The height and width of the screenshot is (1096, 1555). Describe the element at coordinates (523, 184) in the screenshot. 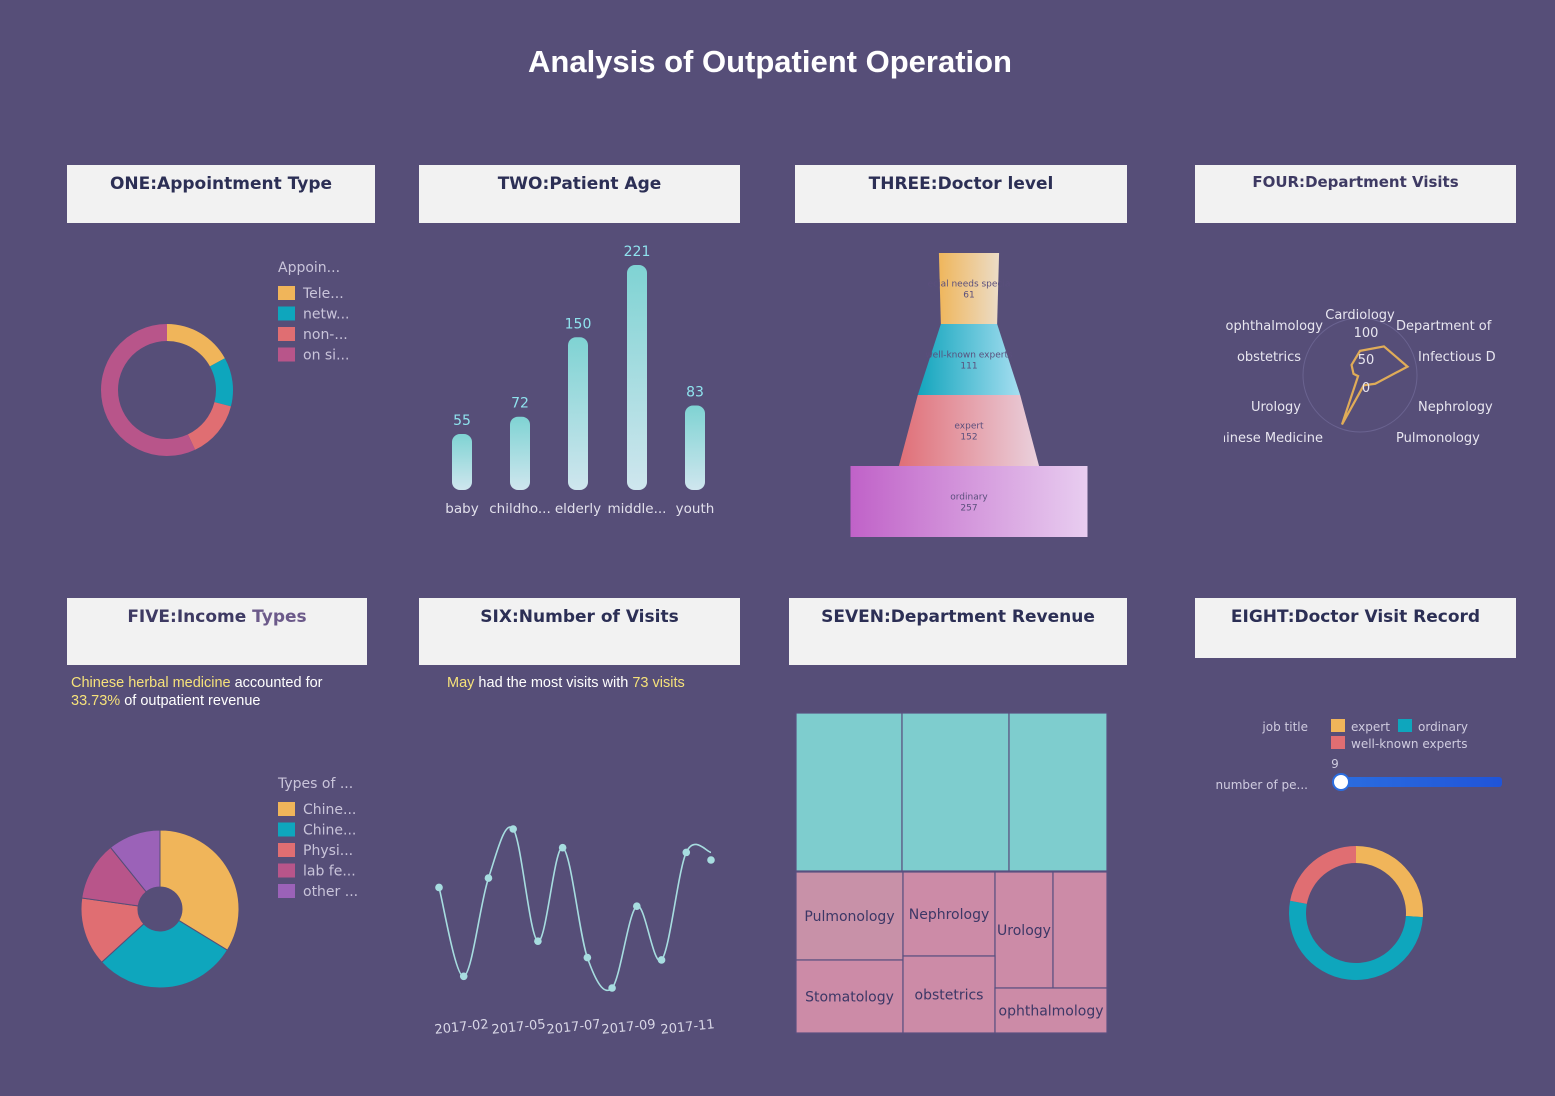

I see `panel-number: TWO:` at that location.